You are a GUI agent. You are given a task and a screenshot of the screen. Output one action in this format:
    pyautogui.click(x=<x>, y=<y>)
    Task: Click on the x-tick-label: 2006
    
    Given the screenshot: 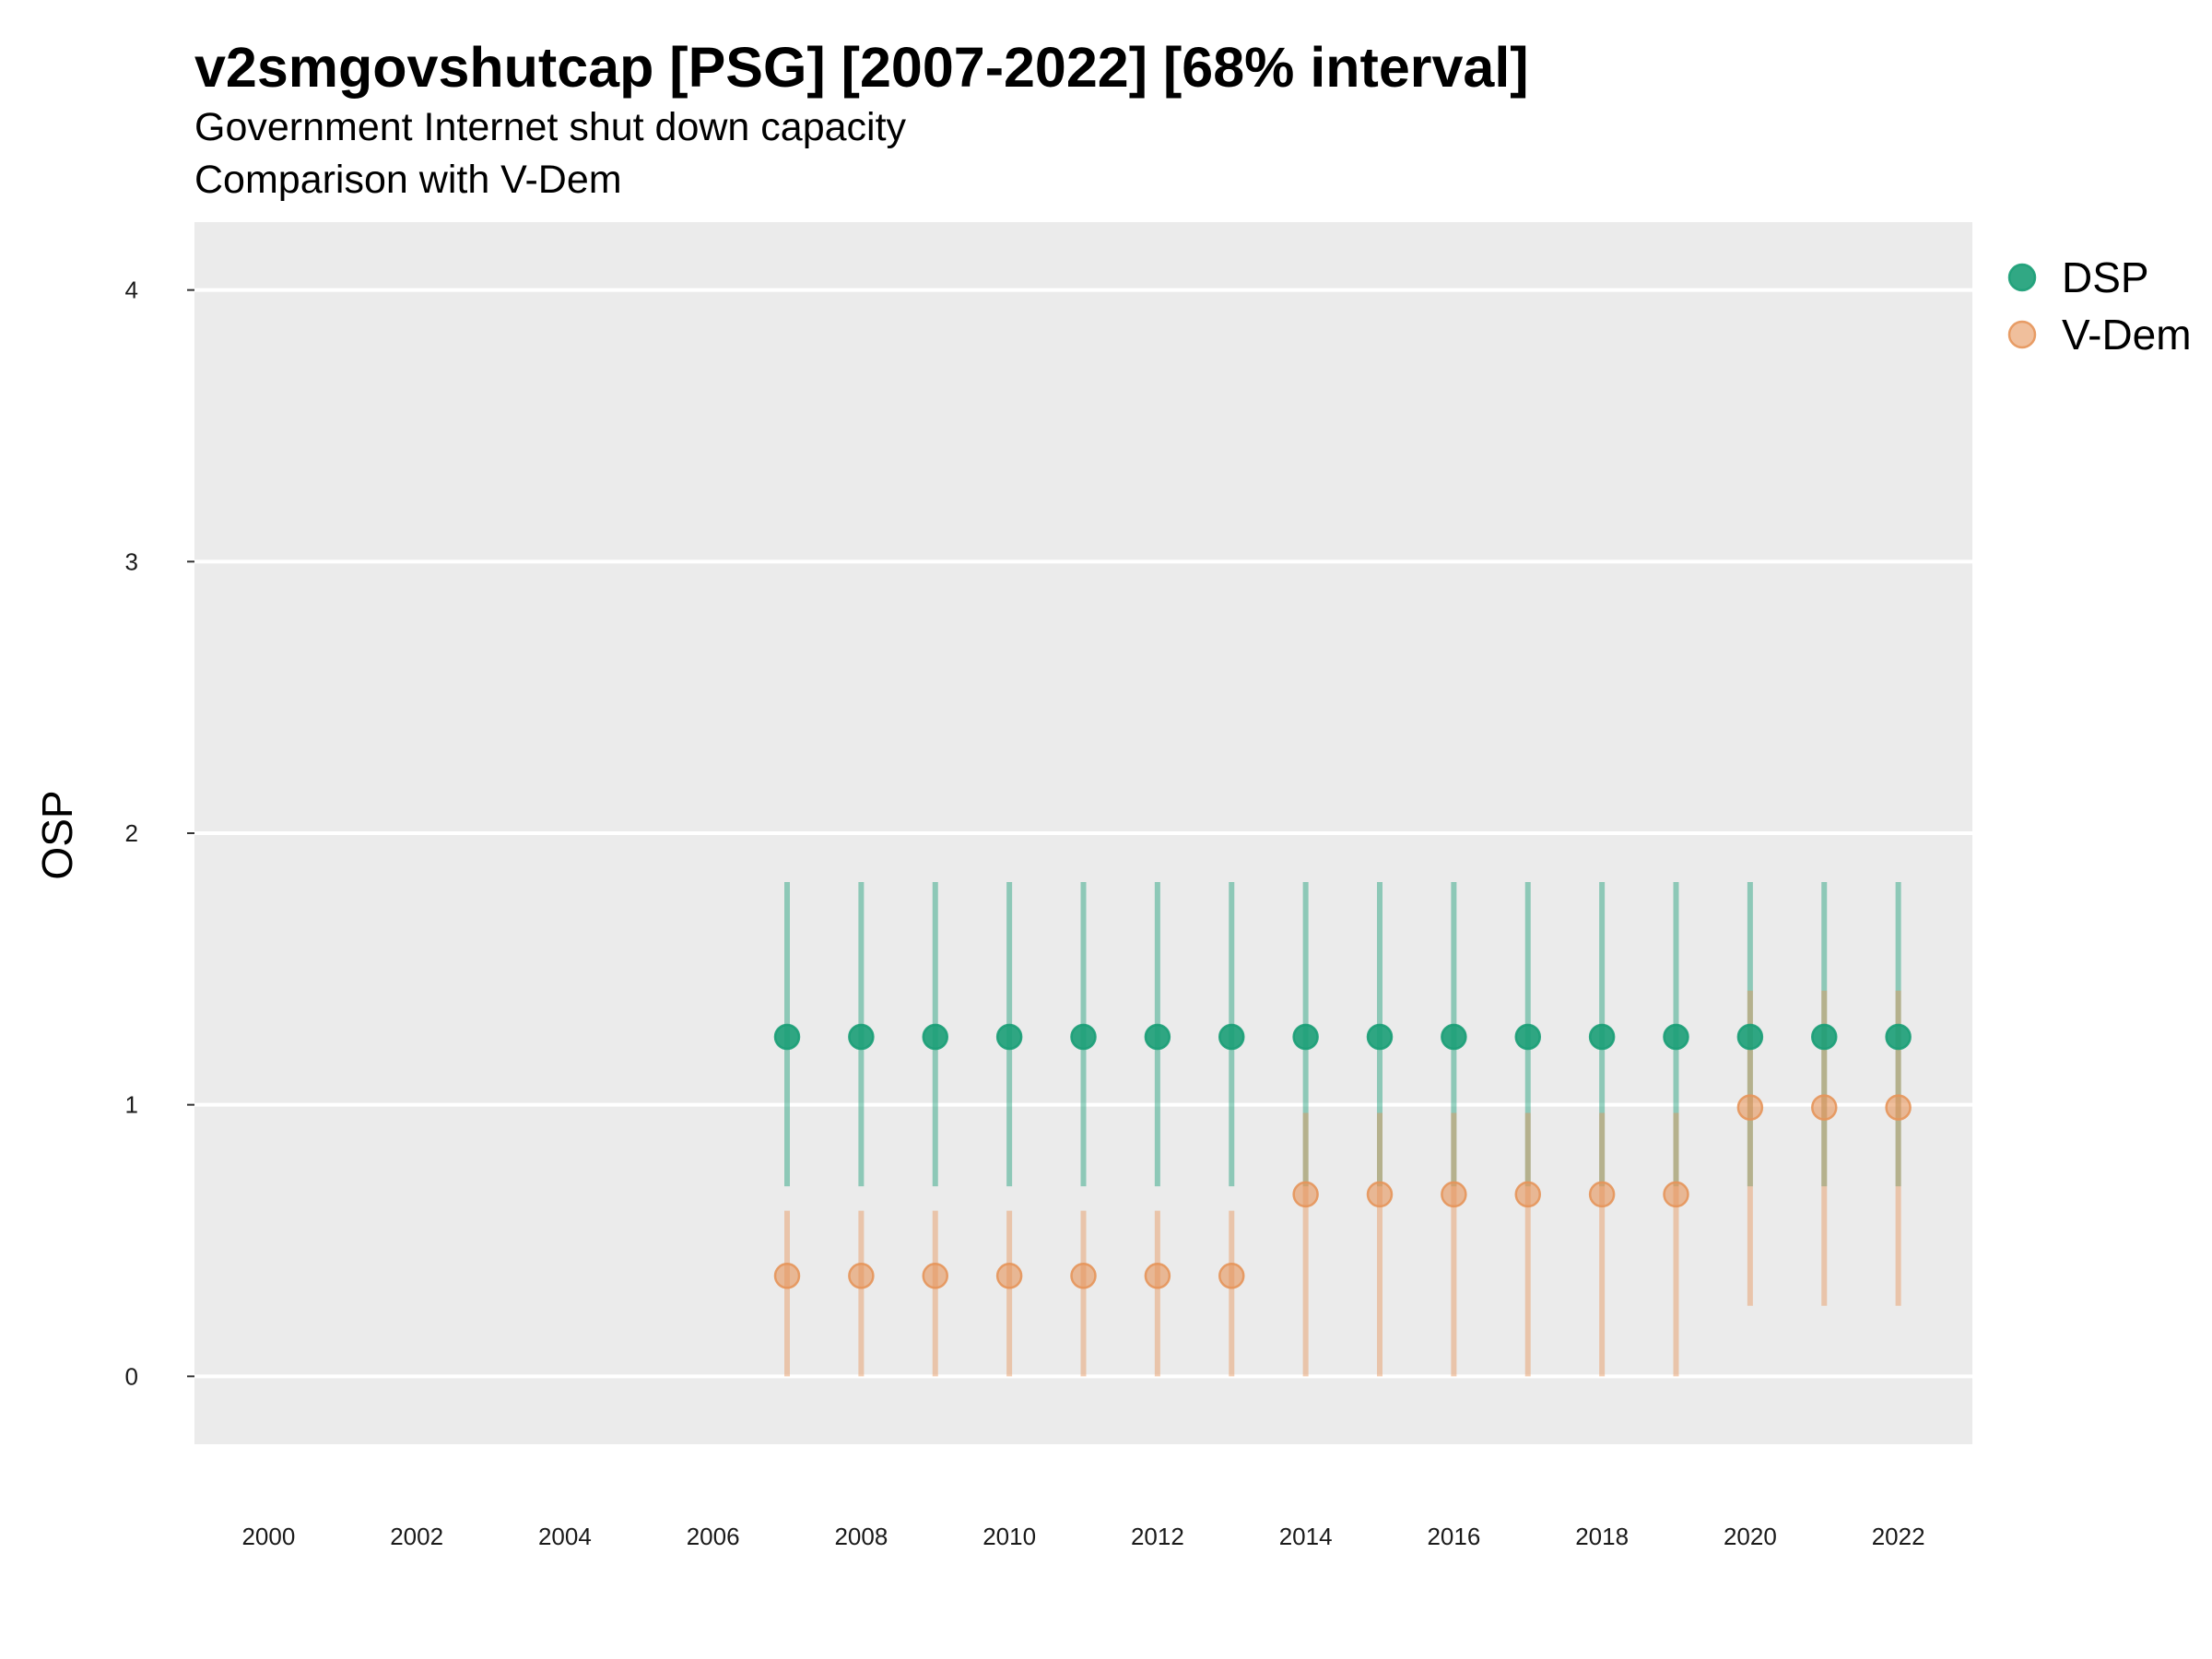 What is the action you would take?
    pyautogui.click(x=713, y=1536)
    